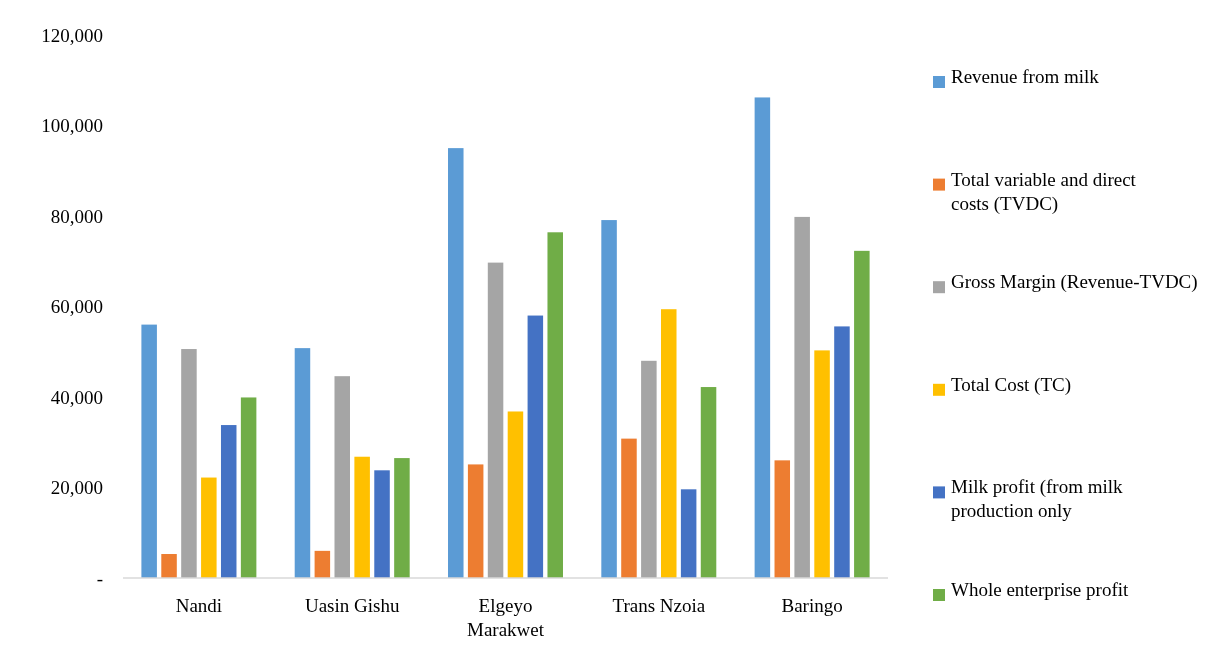 Image resolution: width=1210 pixels, height=662 pixels. Describe the element at coordinates (1074, 282) in the screenshot. I see `legend-label: Gross Margin (Revenue-TVDC)` at that location.